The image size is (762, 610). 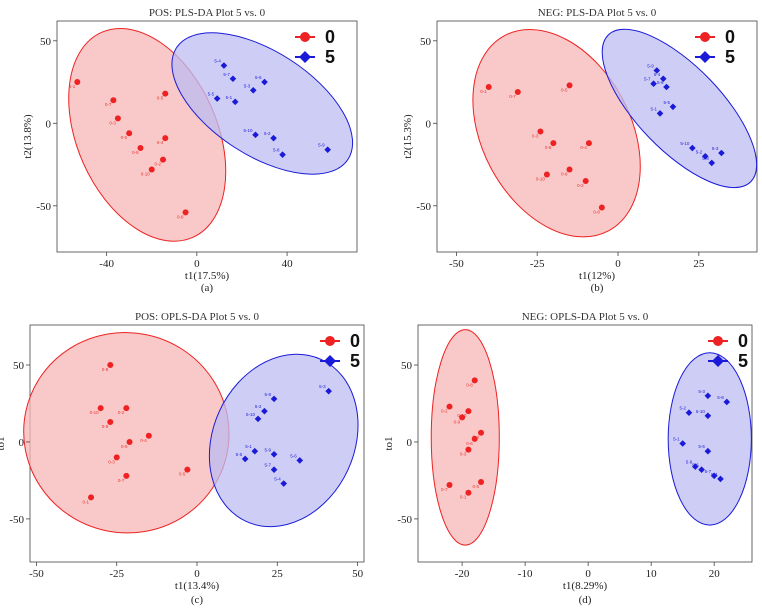 What do you see at coordinates (597, 288) in the screenshot?
I see `panel-subcaption: (b)` at bounding box center [597, 288].